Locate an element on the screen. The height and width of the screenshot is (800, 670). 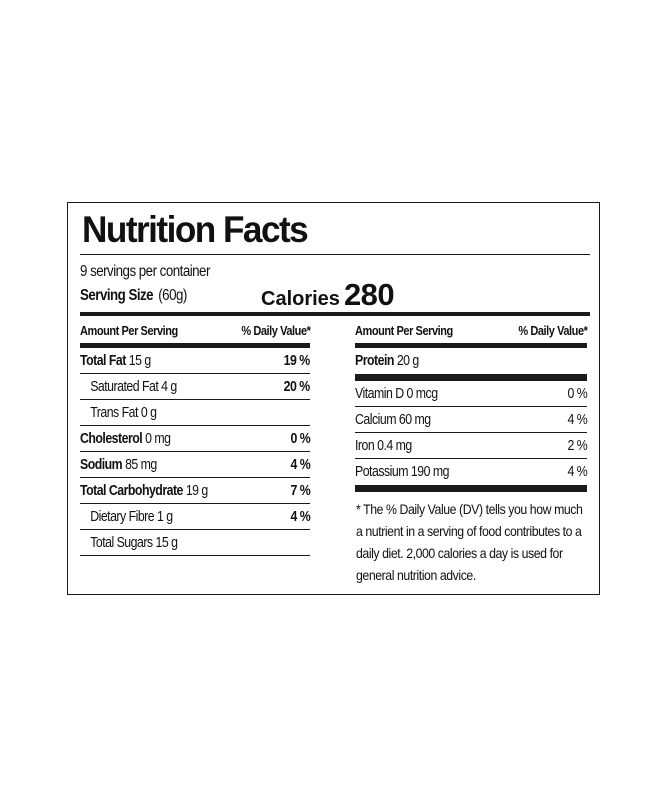
nutrient-row-vitamin-d: Vitamin D 0 mcg 0 % is located at coordinates (471, 394).